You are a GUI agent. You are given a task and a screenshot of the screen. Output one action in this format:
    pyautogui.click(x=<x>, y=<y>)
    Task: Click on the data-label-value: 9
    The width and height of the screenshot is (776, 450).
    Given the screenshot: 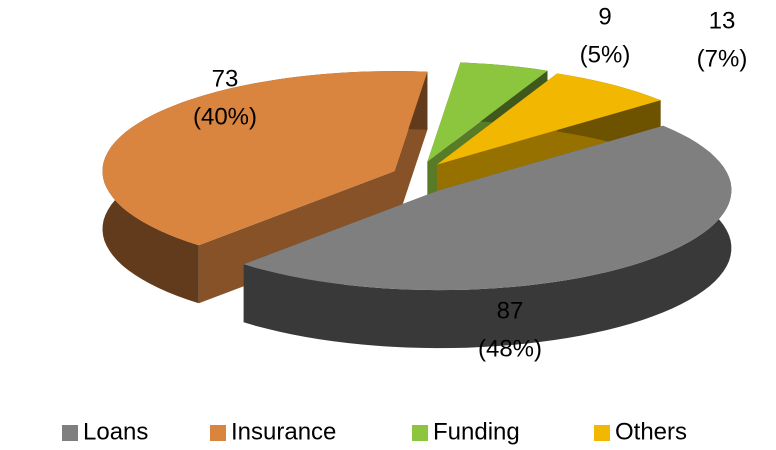 What is the action you would take?
    pyautogui.click(x=604, y=16)
    